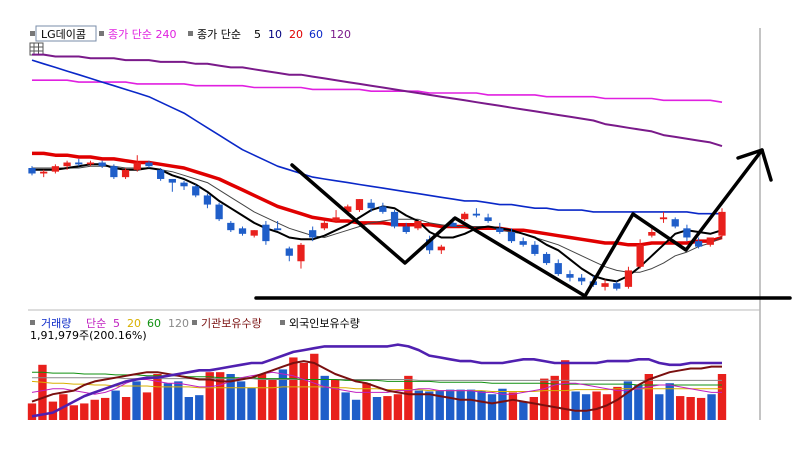 Image resolution: width=810 pixels, height=464 pixels. Describe the element at coordinates (296, 34) in the screenshot. I see `ma20-legend: 20` at that location.